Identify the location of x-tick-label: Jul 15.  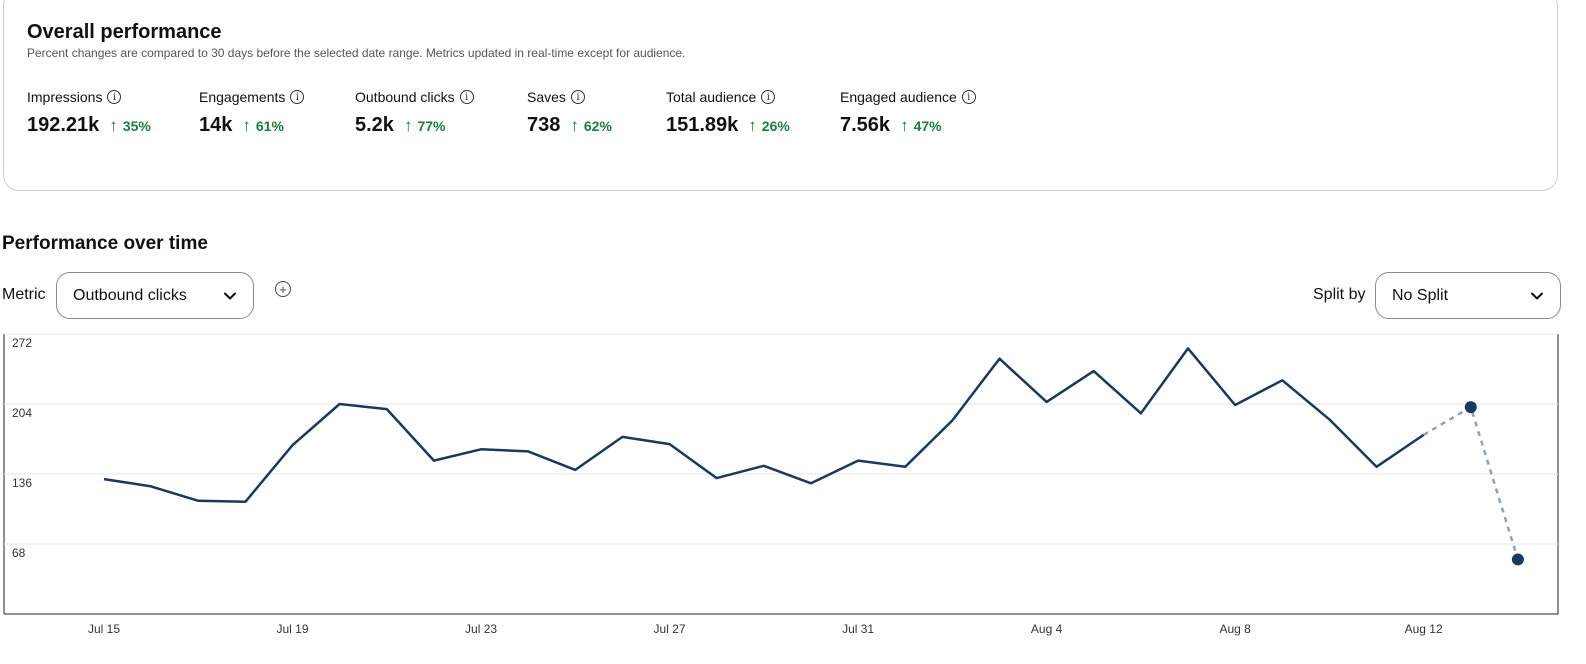
(104, 629).